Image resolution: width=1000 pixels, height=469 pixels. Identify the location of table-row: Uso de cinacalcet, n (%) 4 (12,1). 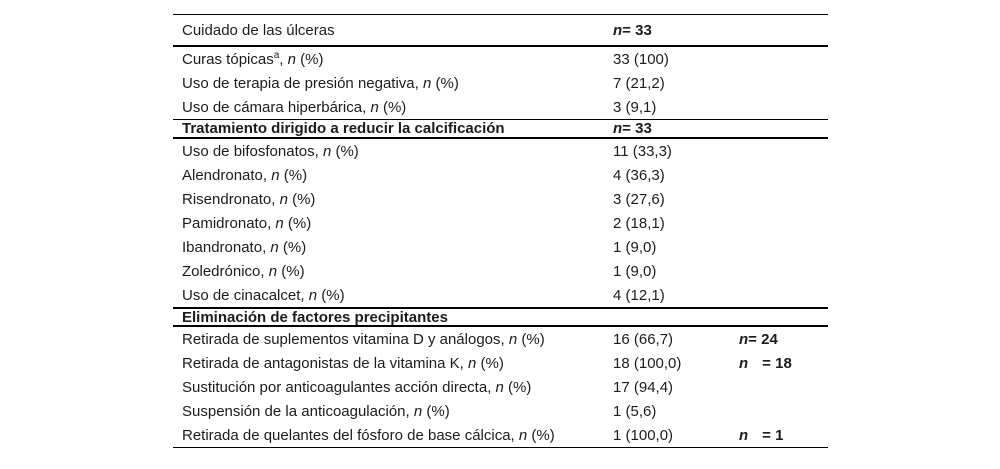
(500, 295).